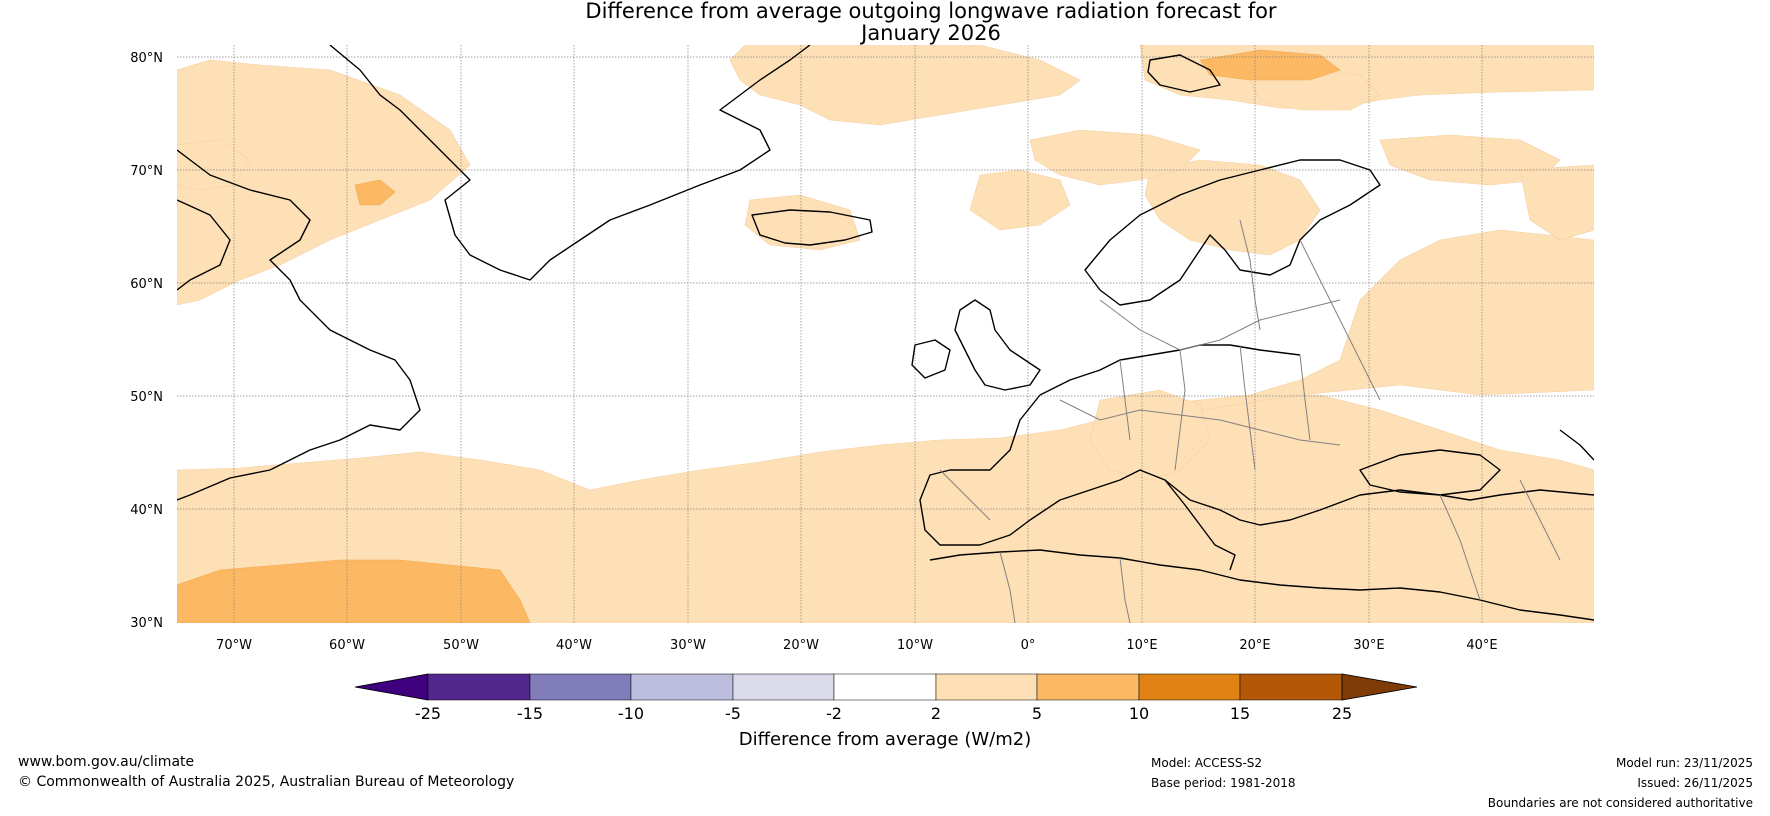  What do you see at coordinates (570, 163) in the screenshot?
I see `greenland-coast` at bounding box center [570, 163].